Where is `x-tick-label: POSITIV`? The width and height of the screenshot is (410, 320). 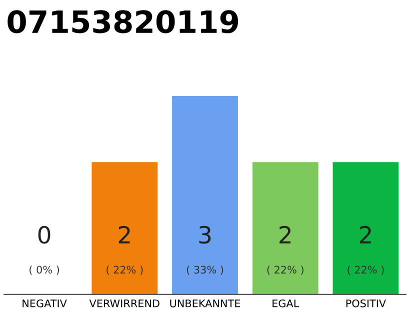
x-tick-label: POSITIV is located at coordinates (366, 303).